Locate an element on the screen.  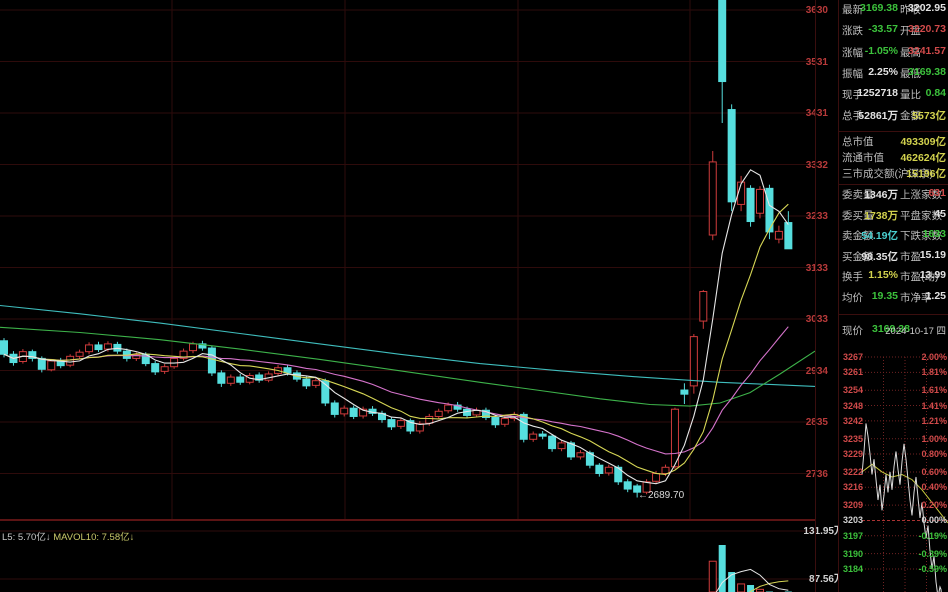
quote-value: 3202.95 is located at coordinates (927, 8).